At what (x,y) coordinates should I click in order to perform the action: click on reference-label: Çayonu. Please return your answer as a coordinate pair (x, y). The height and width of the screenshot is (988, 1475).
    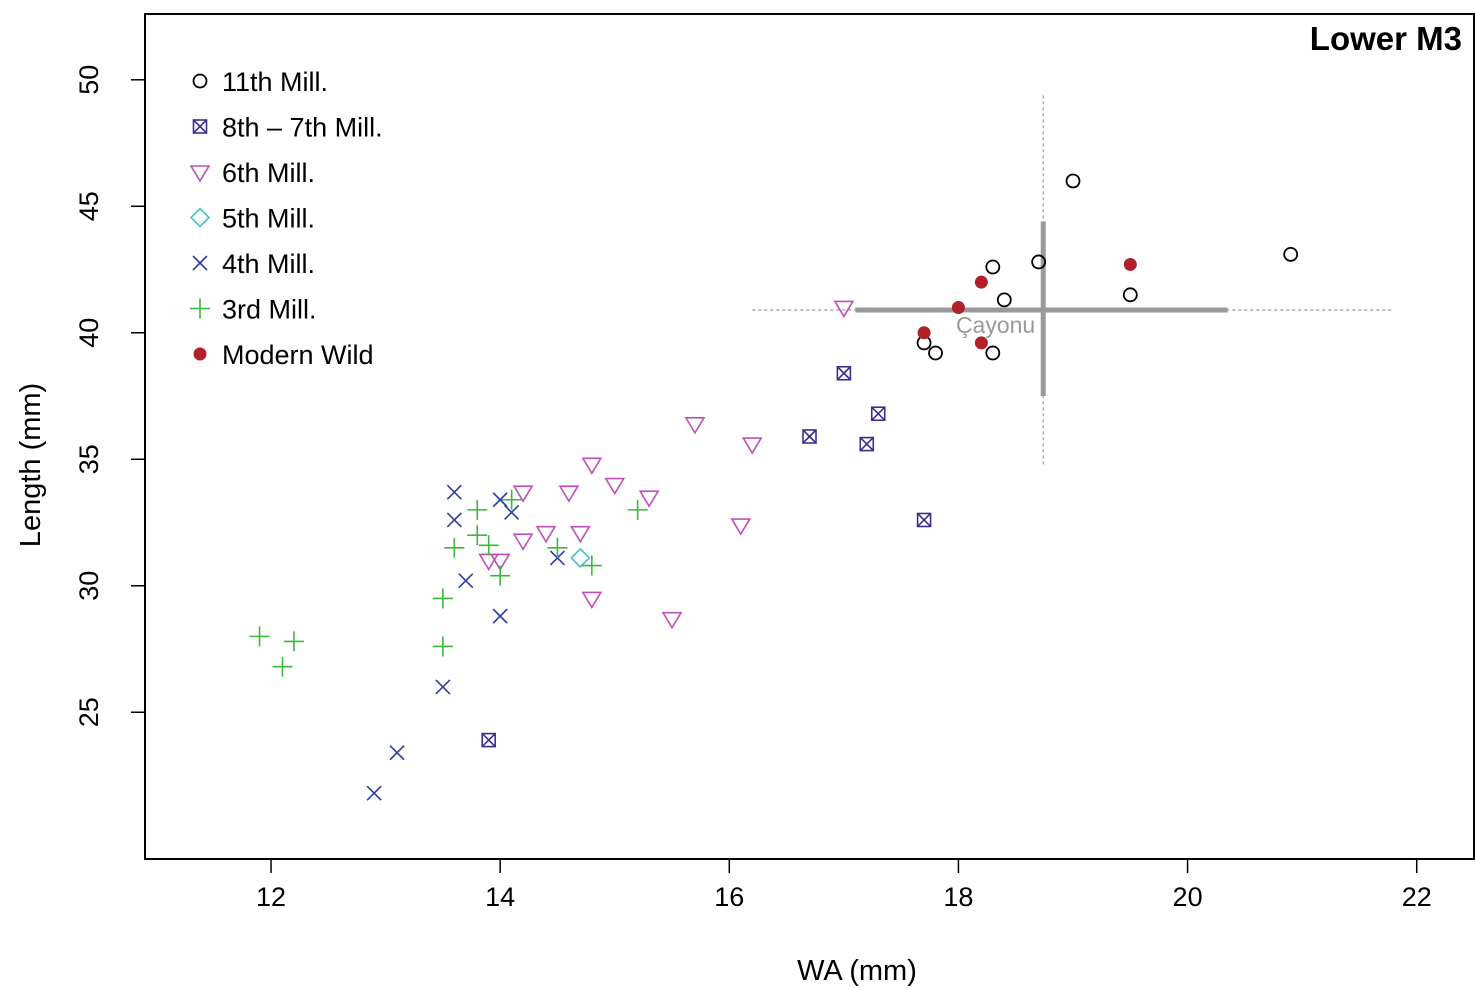
    Looking at the image, I should click on (995, 325).